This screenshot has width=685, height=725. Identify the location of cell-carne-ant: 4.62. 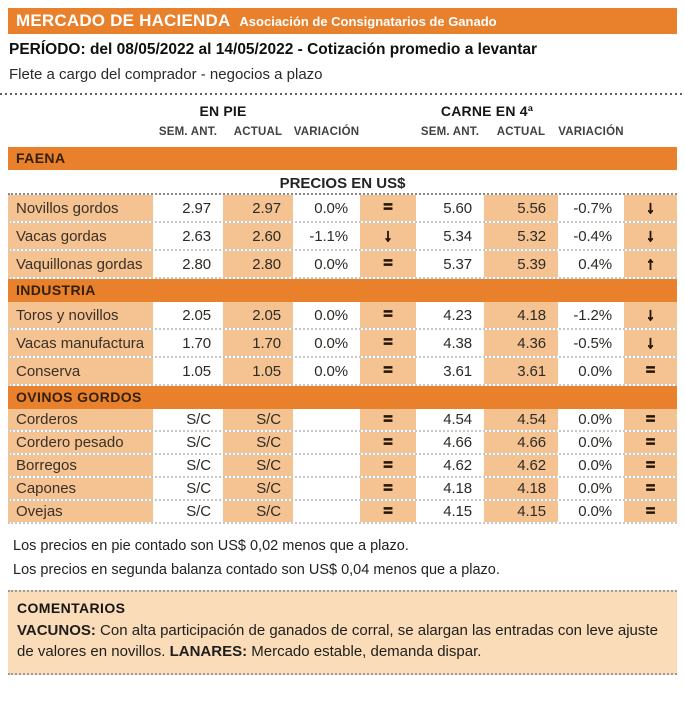
(450, 465).